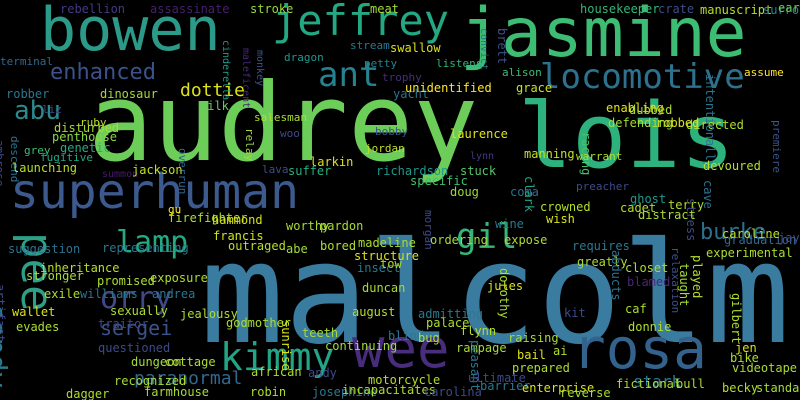 This screenshot has width=800, height=400. What do you see at coordinates (524, 192) in the screenshot?
I see `word-81: coma` at bounding box center [524, 192].